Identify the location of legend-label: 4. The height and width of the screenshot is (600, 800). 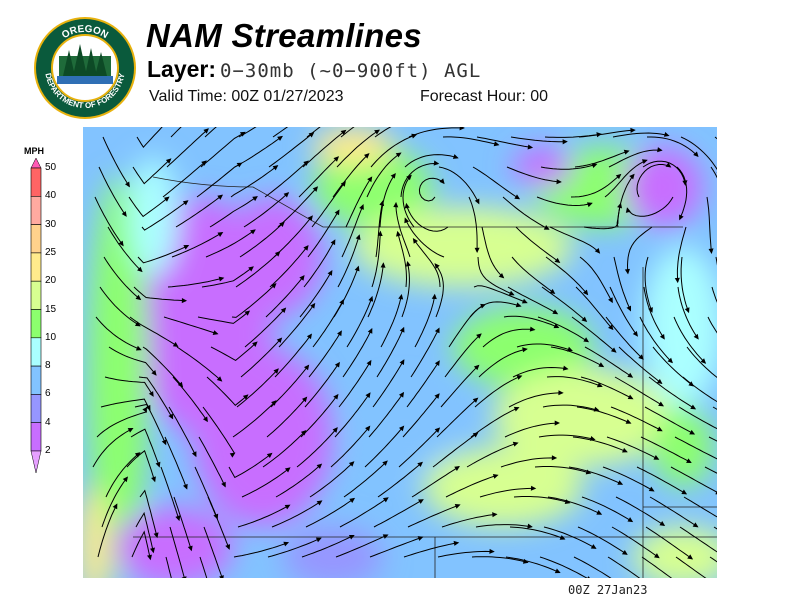
(48, 422).